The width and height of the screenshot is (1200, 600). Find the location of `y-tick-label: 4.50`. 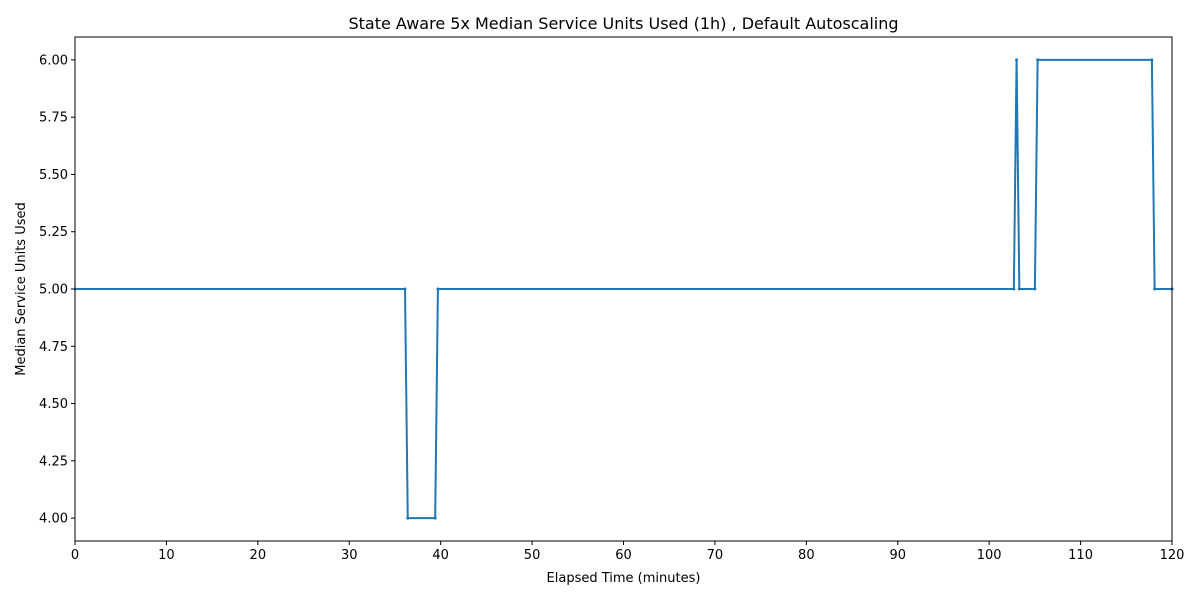

y-tick-label: 4.50 is located at coordinates (53, 404).